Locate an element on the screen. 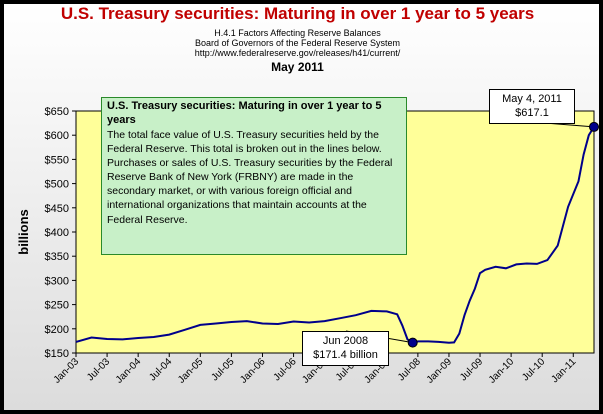 This screenshot has height=414, width=603. y-tick-label: $350 is located at coordinates (57, 257).